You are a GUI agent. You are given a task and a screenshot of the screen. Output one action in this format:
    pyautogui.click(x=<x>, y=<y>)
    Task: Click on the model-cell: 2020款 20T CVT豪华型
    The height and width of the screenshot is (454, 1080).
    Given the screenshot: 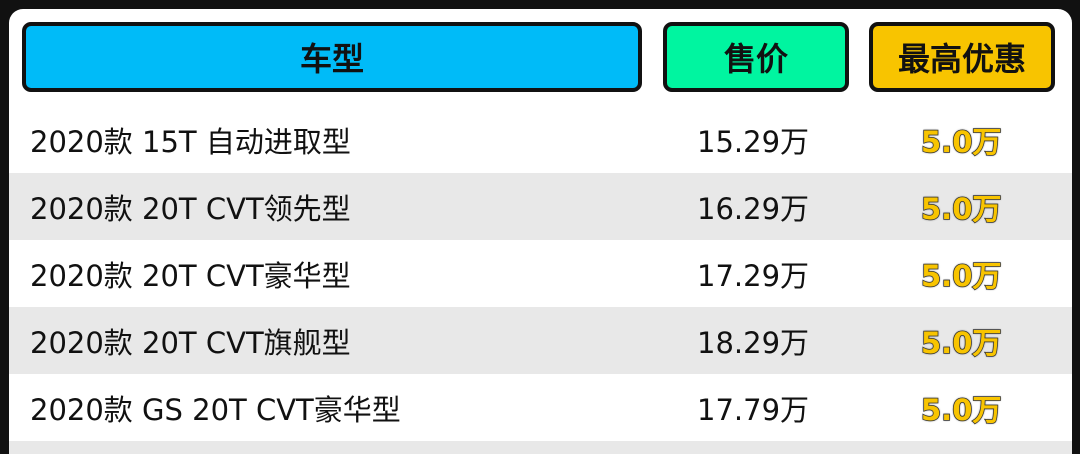 What is the action you would take?
    pyautogui.click(x=190, y=275)
    